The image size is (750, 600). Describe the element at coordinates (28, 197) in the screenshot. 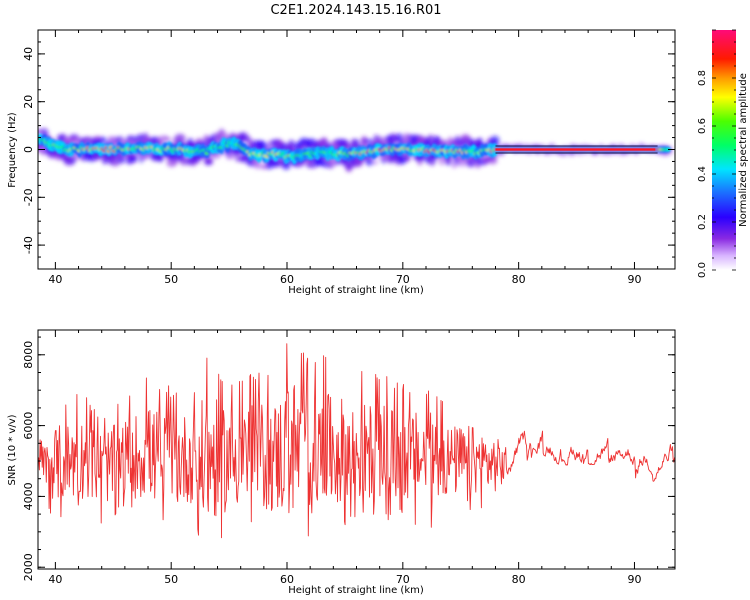

I see `y-tick-label: -20` at that location.